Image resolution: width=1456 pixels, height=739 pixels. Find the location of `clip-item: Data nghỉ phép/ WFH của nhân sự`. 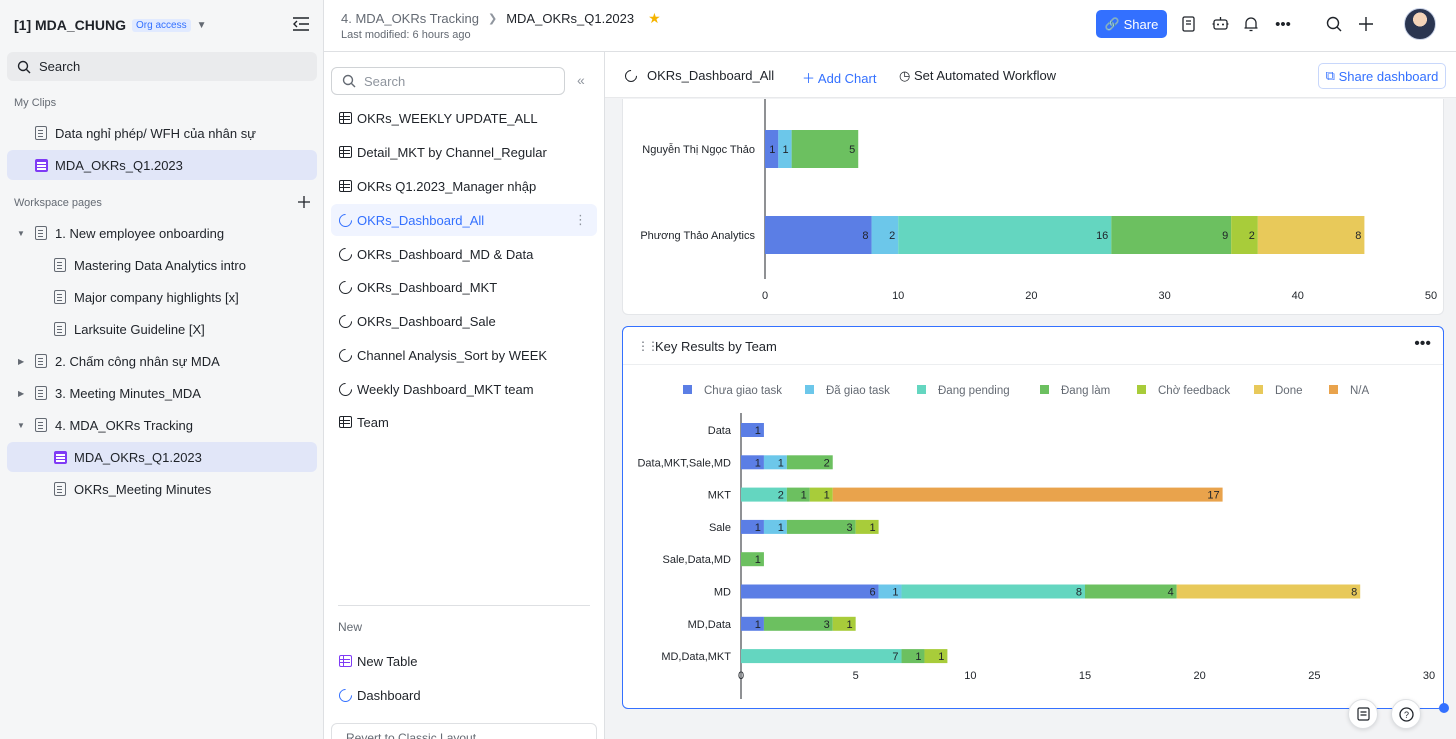

clip-item: Data nghỉ phép/ WFH của nhân sự is located at coordinates (162, 133).